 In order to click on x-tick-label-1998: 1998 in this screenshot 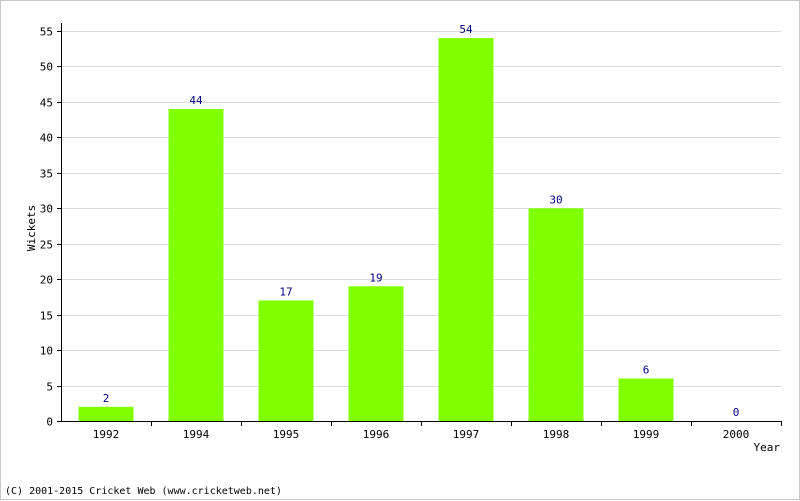, I will do `click(556, 434)`.